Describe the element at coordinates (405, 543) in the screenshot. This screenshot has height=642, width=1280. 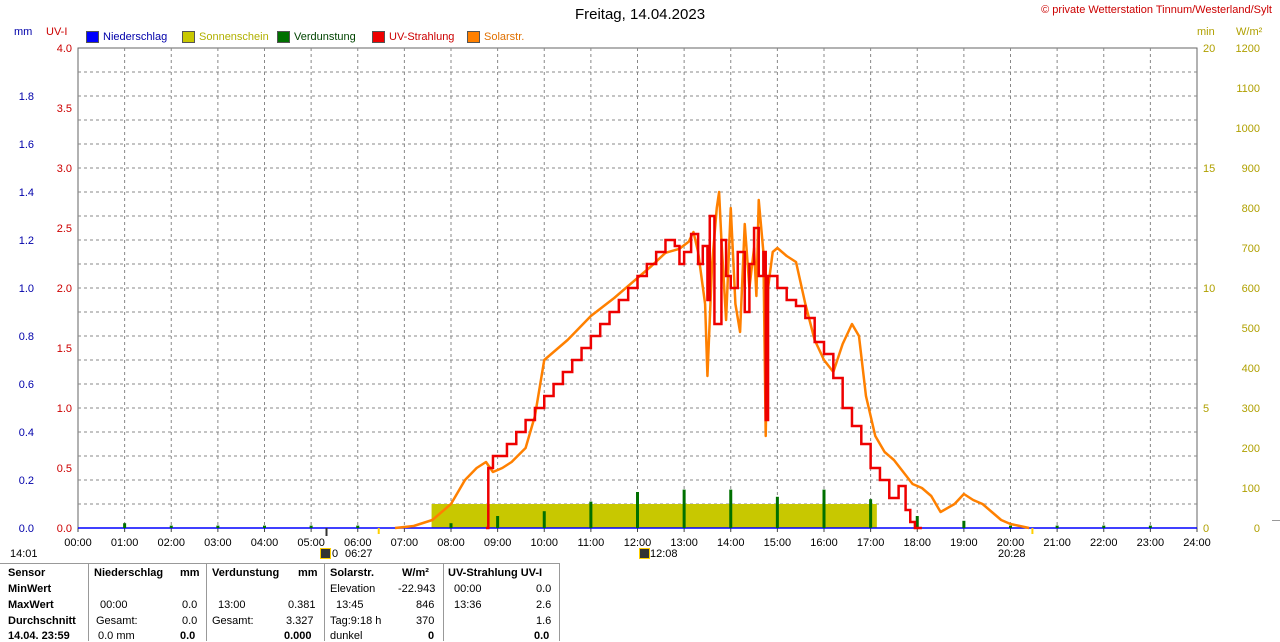
I see `x-tick-label: 07:00` at that location.